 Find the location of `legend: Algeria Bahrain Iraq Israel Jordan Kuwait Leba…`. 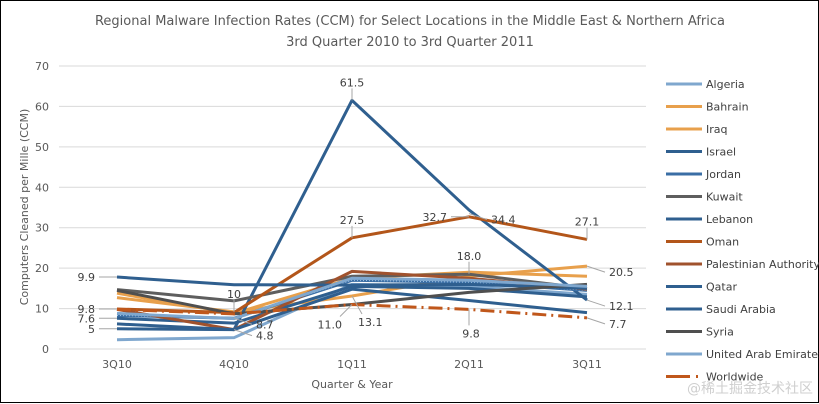

legend: Algeria Bahrain Iraq Israel Jordan Kuwait Leba… is located at coordinates (742, 231).